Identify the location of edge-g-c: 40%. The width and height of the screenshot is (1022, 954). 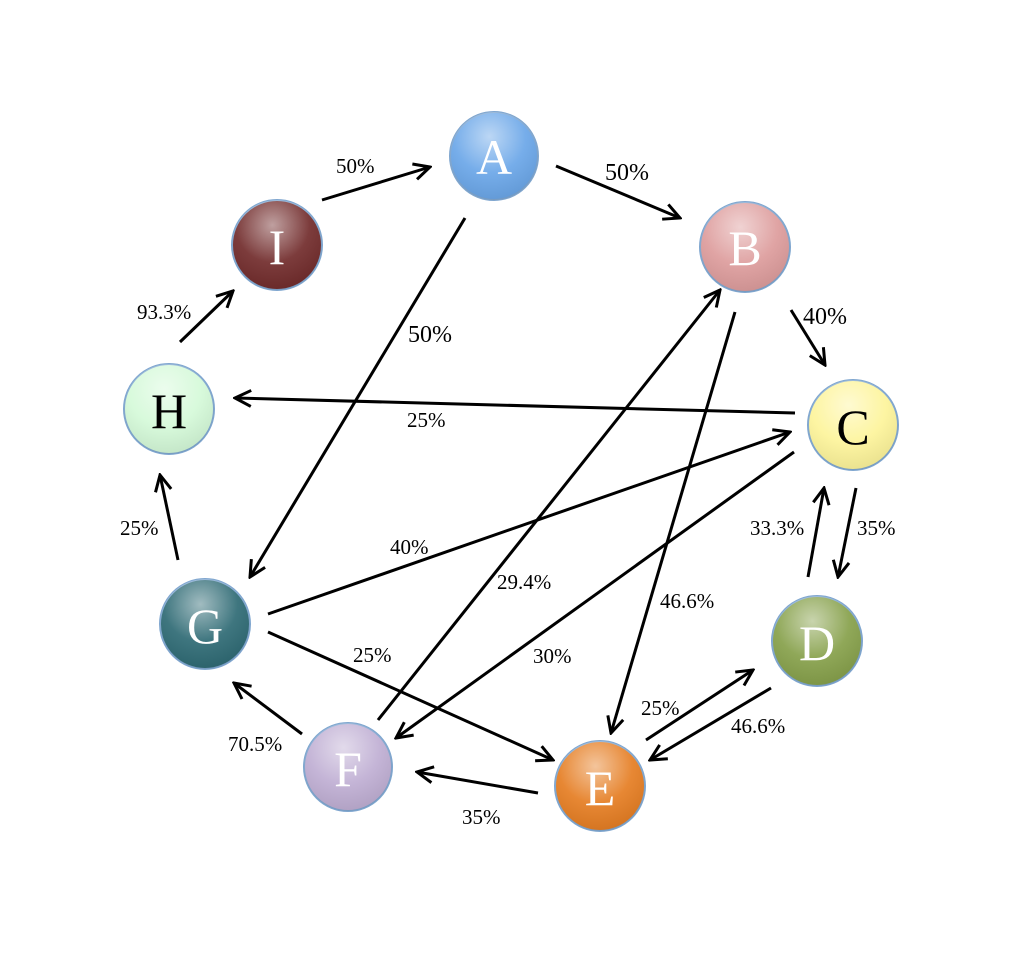
(528, 524).